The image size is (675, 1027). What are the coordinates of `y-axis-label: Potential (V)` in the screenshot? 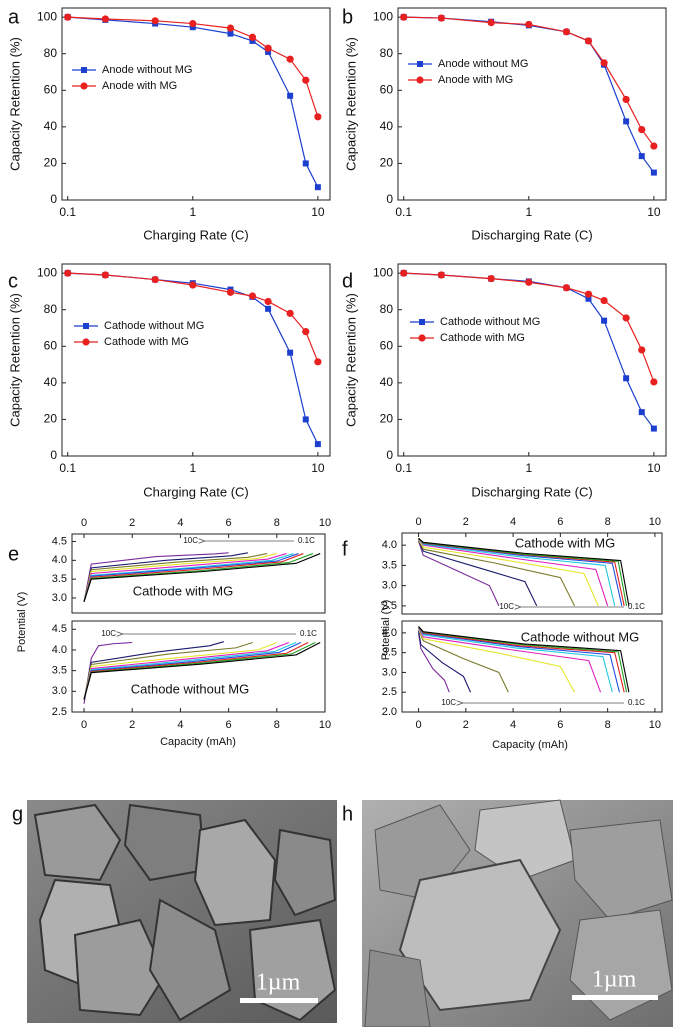 It's located at (22, 622).